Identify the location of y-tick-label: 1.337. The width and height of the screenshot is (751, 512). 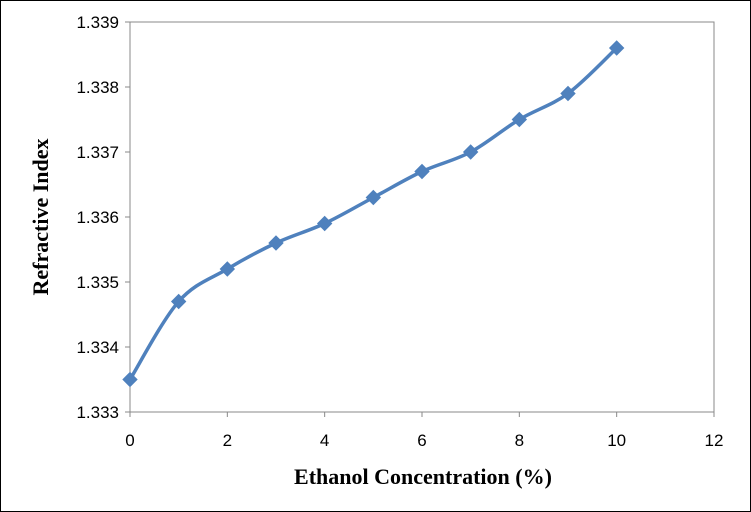
(97, 152).